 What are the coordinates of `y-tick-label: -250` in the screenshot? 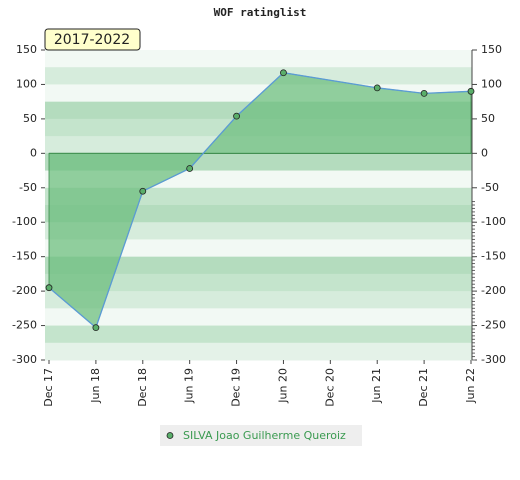 It's located at (24, 325).